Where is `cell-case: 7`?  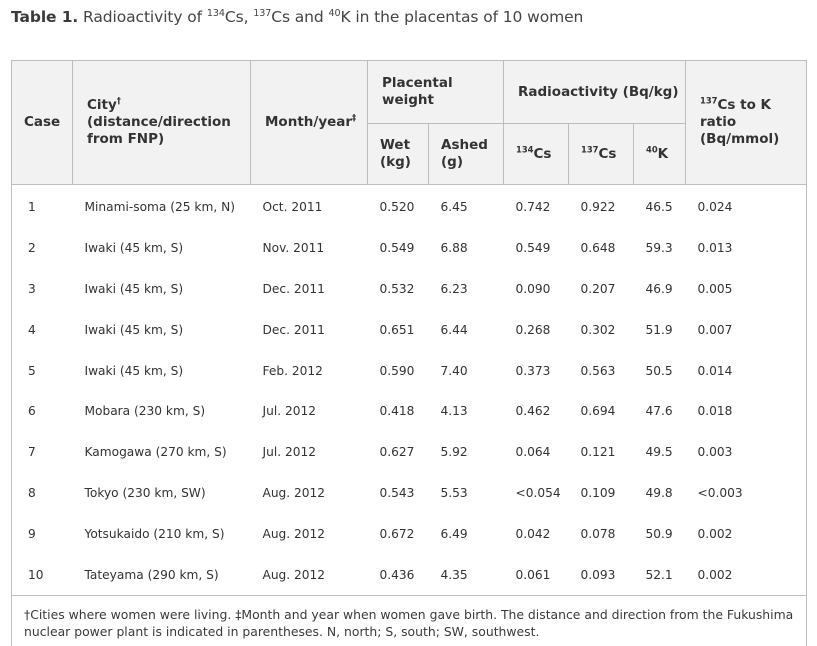 cell-case: 7 is located at coordinates (32, 452).